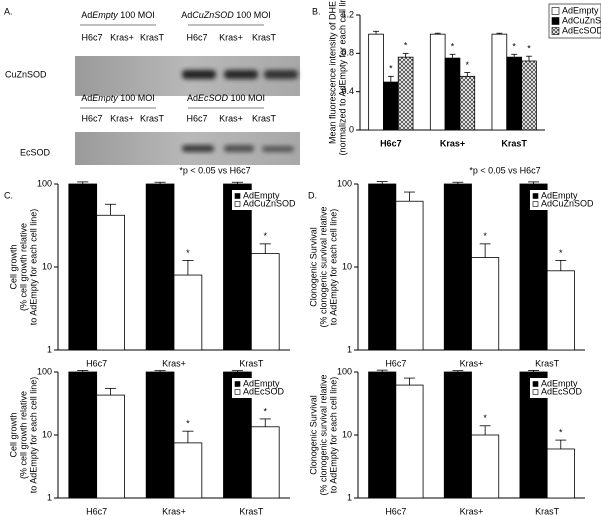 The height and width of the screenshot is (516, 601). I want to click on panel-label: B., so click(316, 11).